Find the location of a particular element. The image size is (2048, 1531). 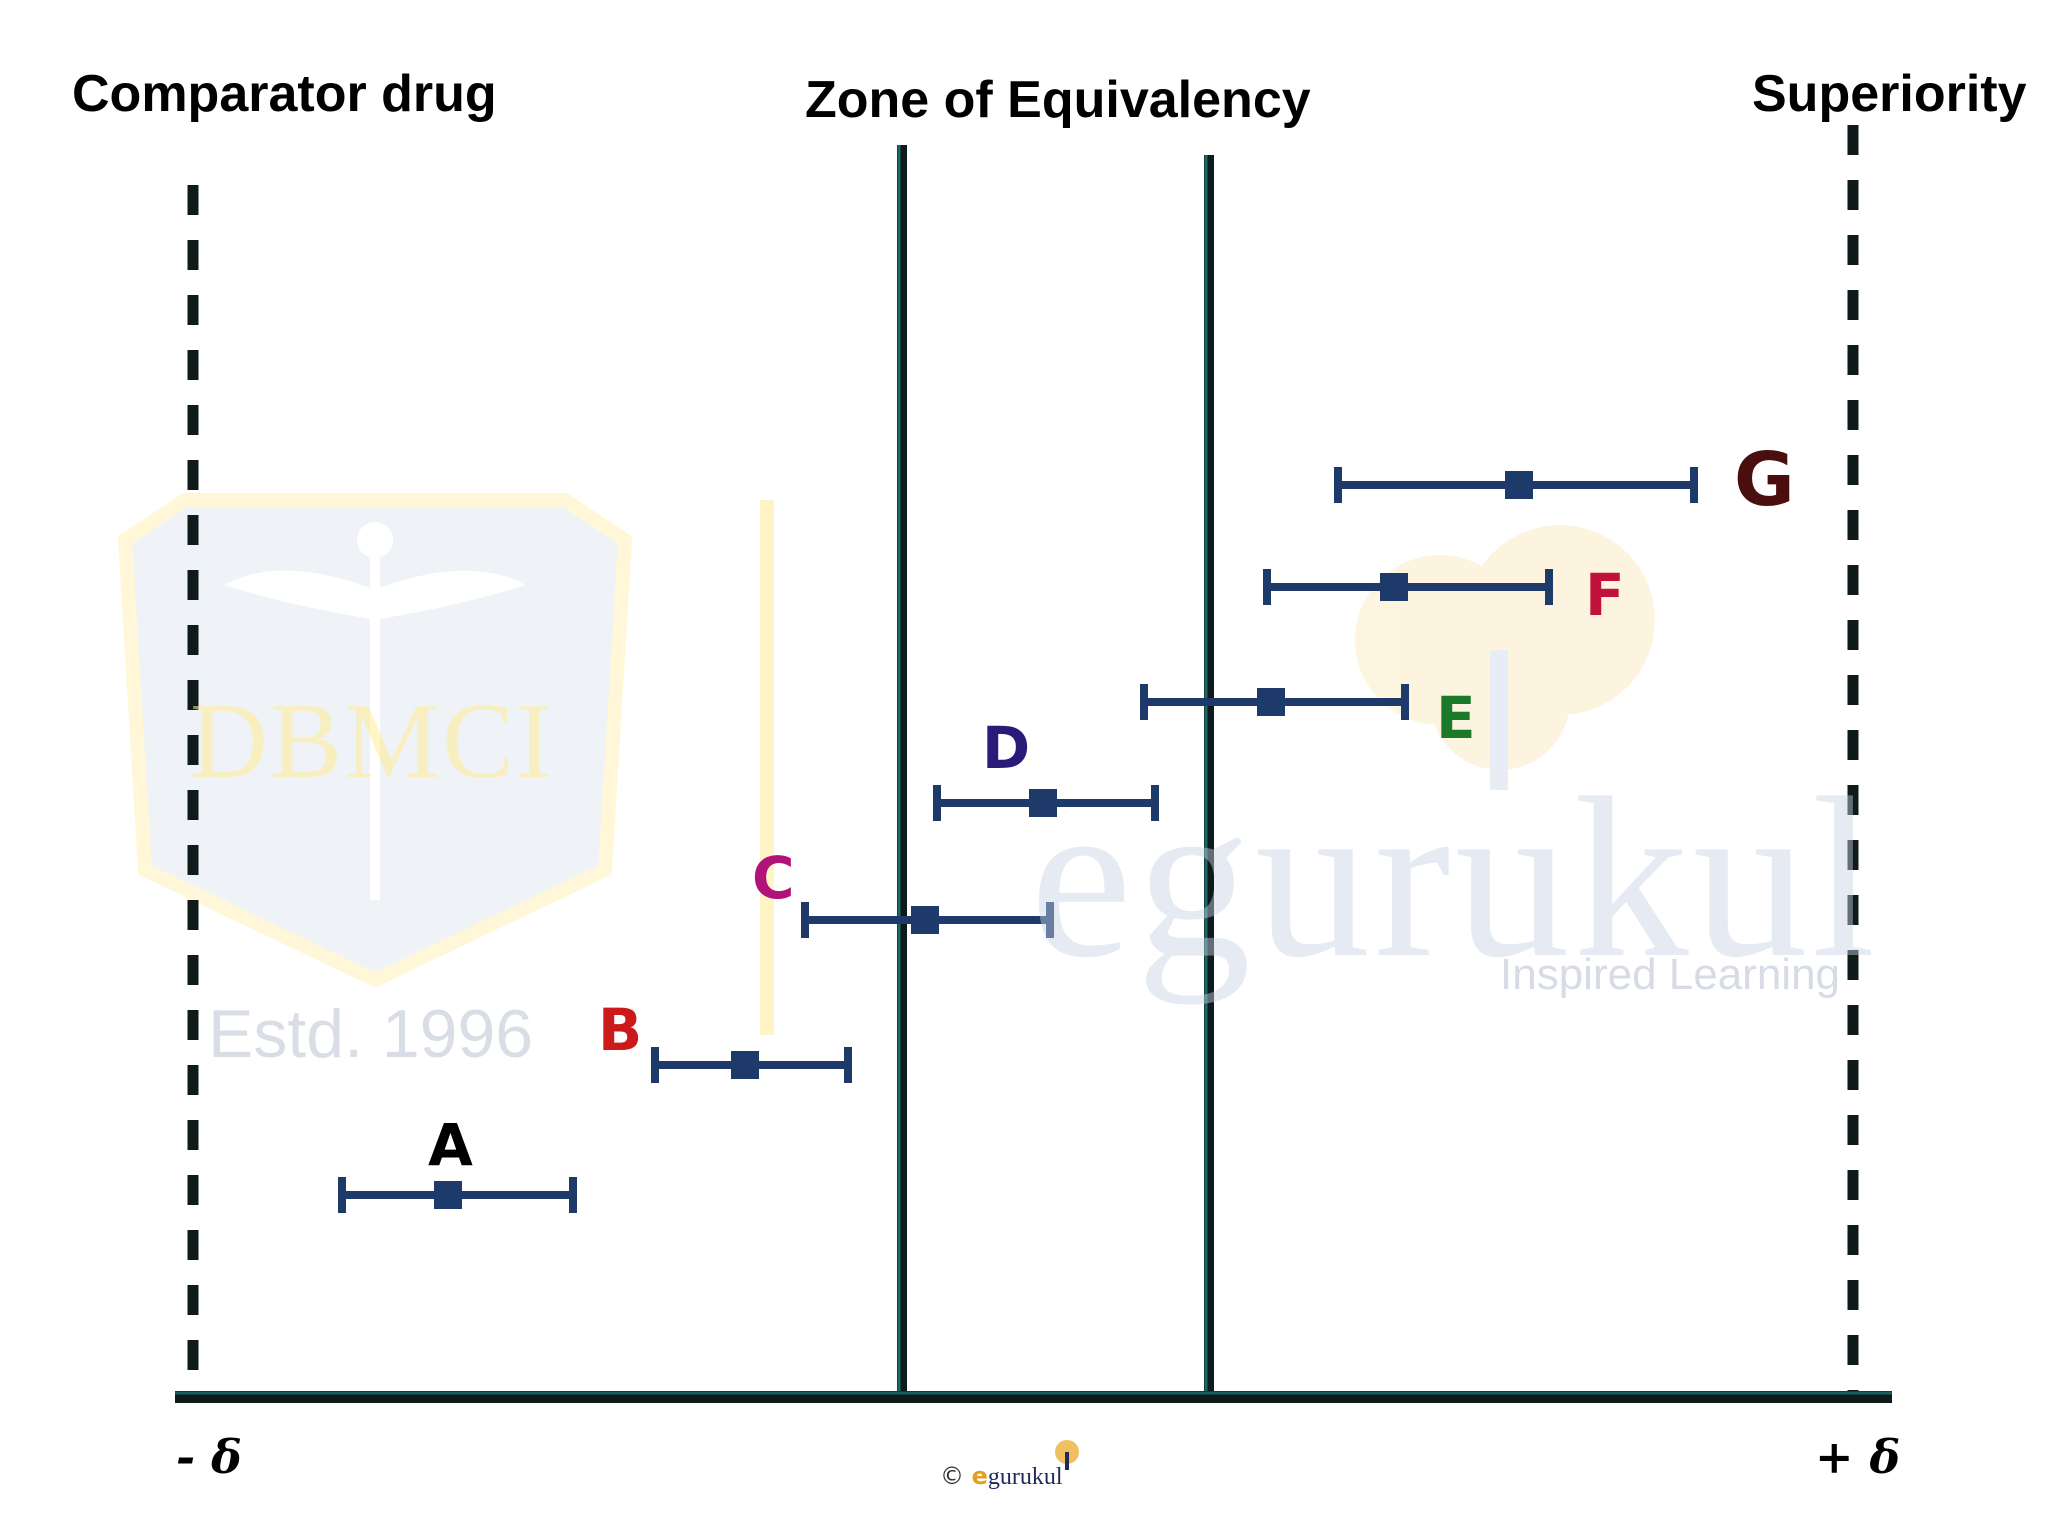

tree-logo-watermark is located at coordinates (1505, 657).